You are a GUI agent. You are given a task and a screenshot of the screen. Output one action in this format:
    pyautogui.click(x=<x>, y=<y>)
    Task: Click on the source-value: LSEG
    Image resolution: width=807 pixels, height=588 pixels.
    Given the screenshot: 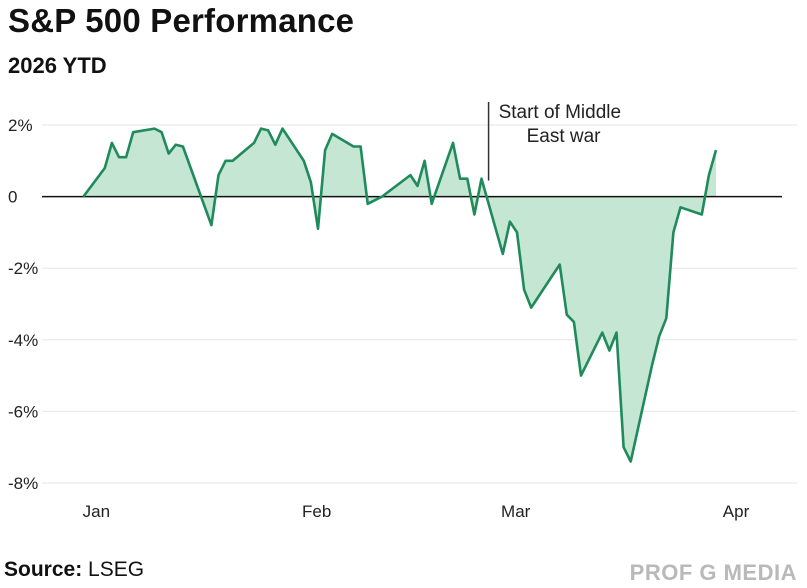 What is the action you would take?
    pyautogui.click(x=116, y=569)
    